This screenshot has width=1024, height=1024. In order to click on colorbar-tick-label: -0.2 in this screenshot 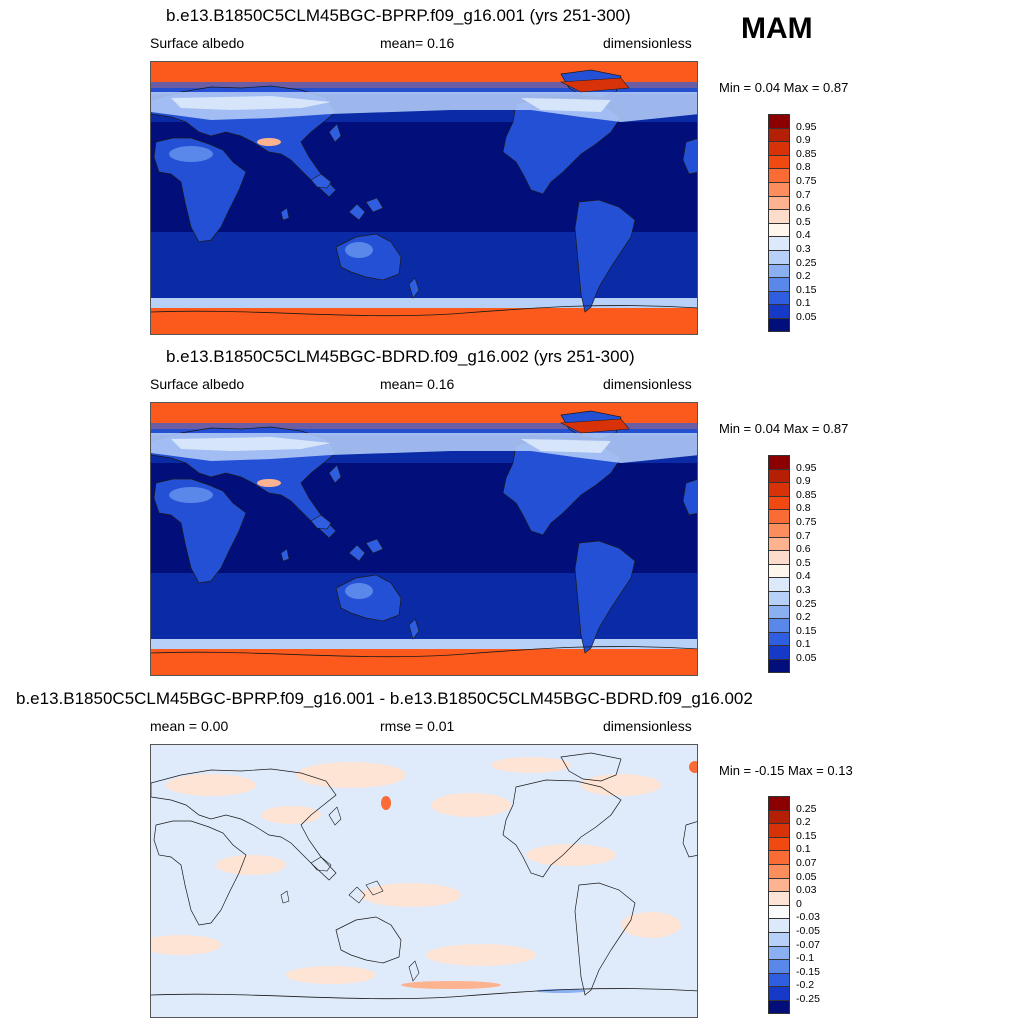, I will do `click(805, 985)`.